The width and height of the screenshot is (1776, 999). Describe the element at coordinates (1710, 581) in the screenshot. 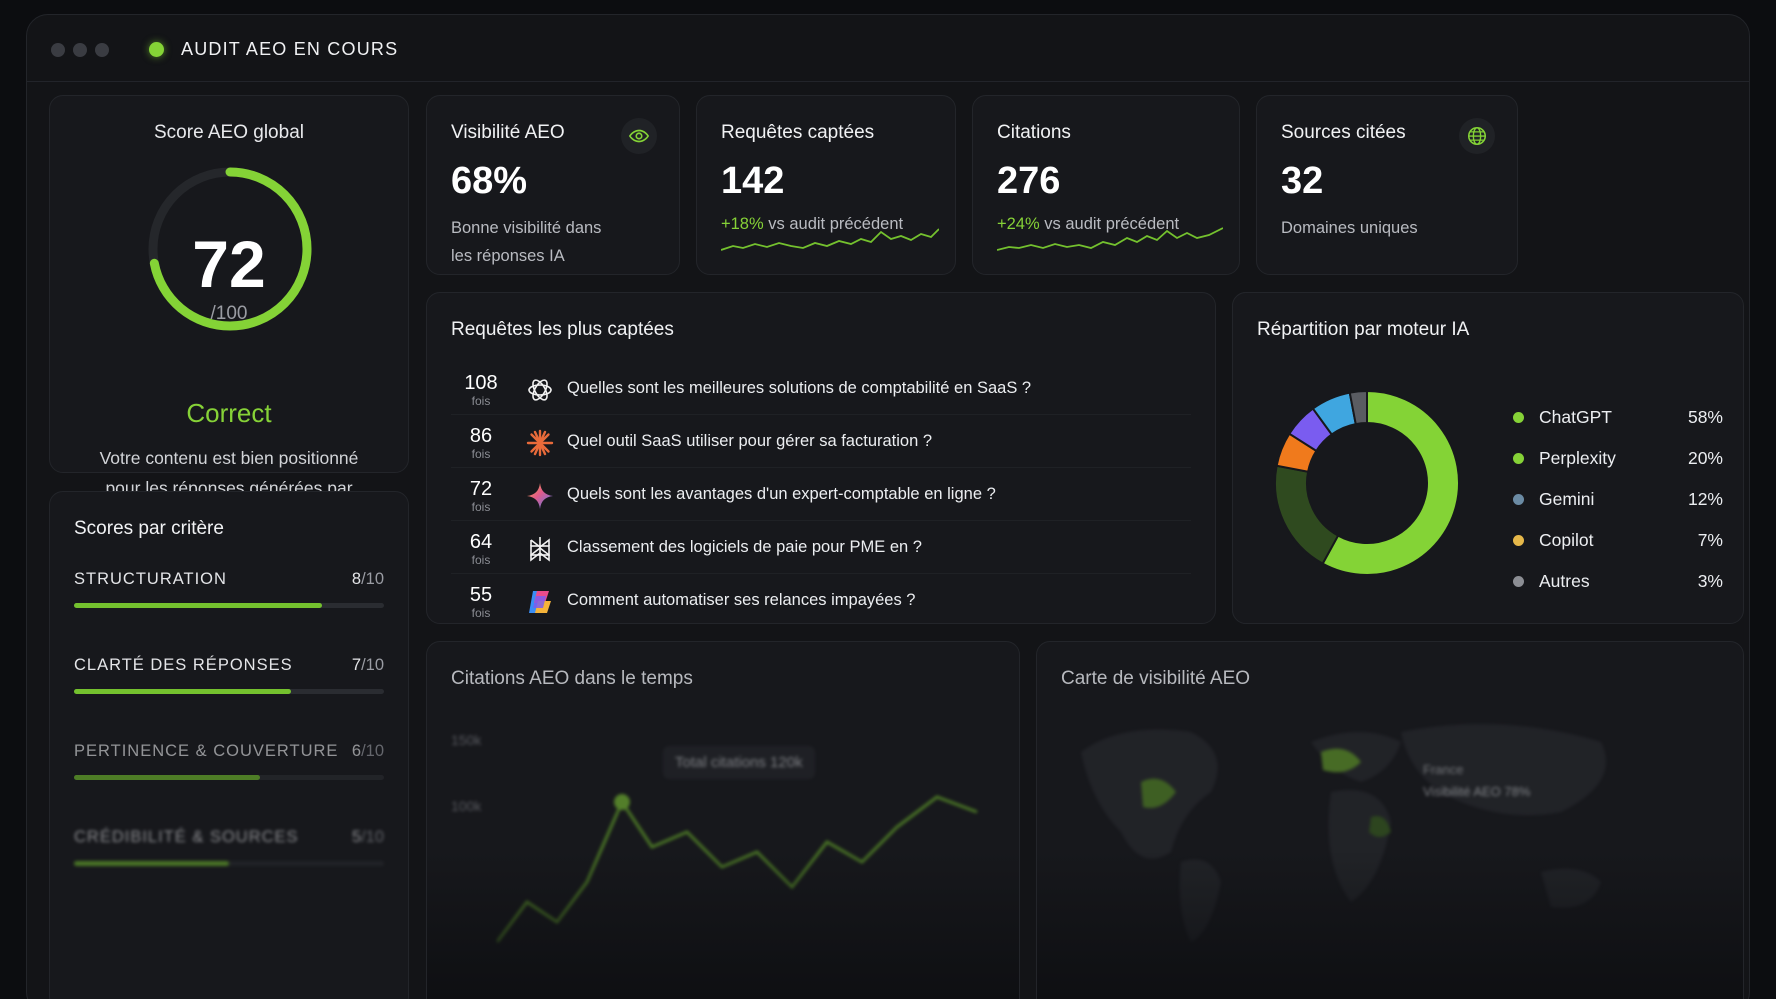

I see `legend-pct: 3%` at that location.